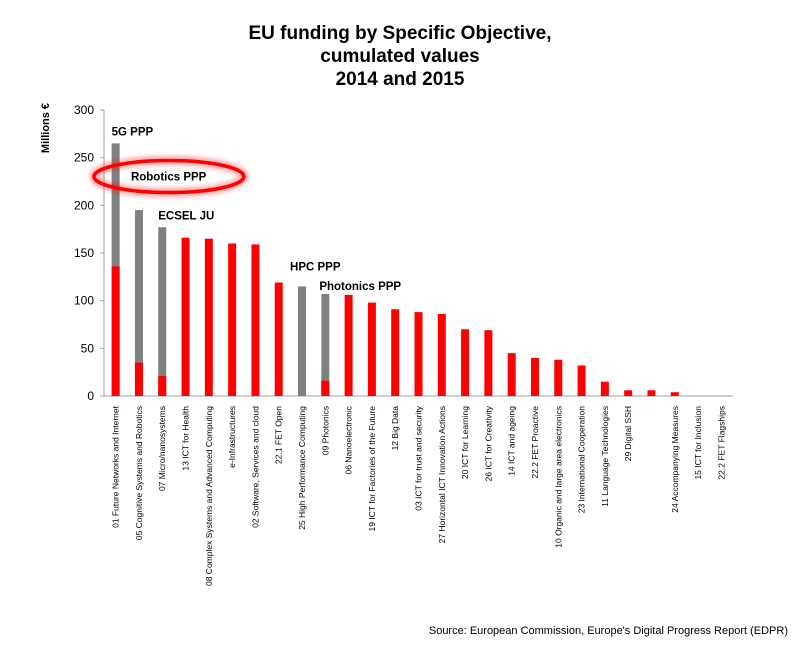 The height and width of the screenshot is (653, 800). I want to click on highlight-ellipse, so click(169, 176).